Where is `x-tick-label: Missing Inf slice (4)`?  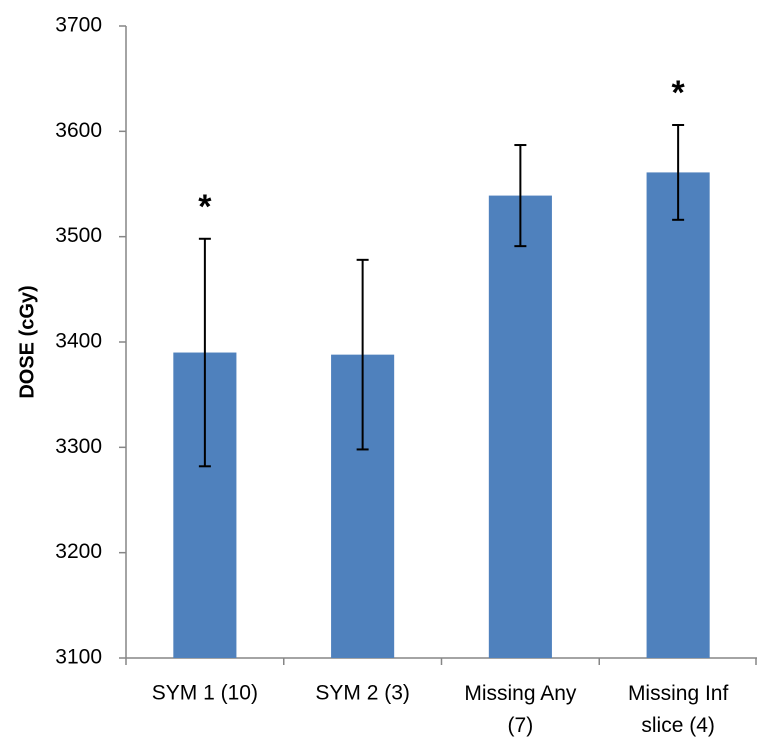
x-tick-label: Missing Inf slice (4) is located at coordinates (678, 709).